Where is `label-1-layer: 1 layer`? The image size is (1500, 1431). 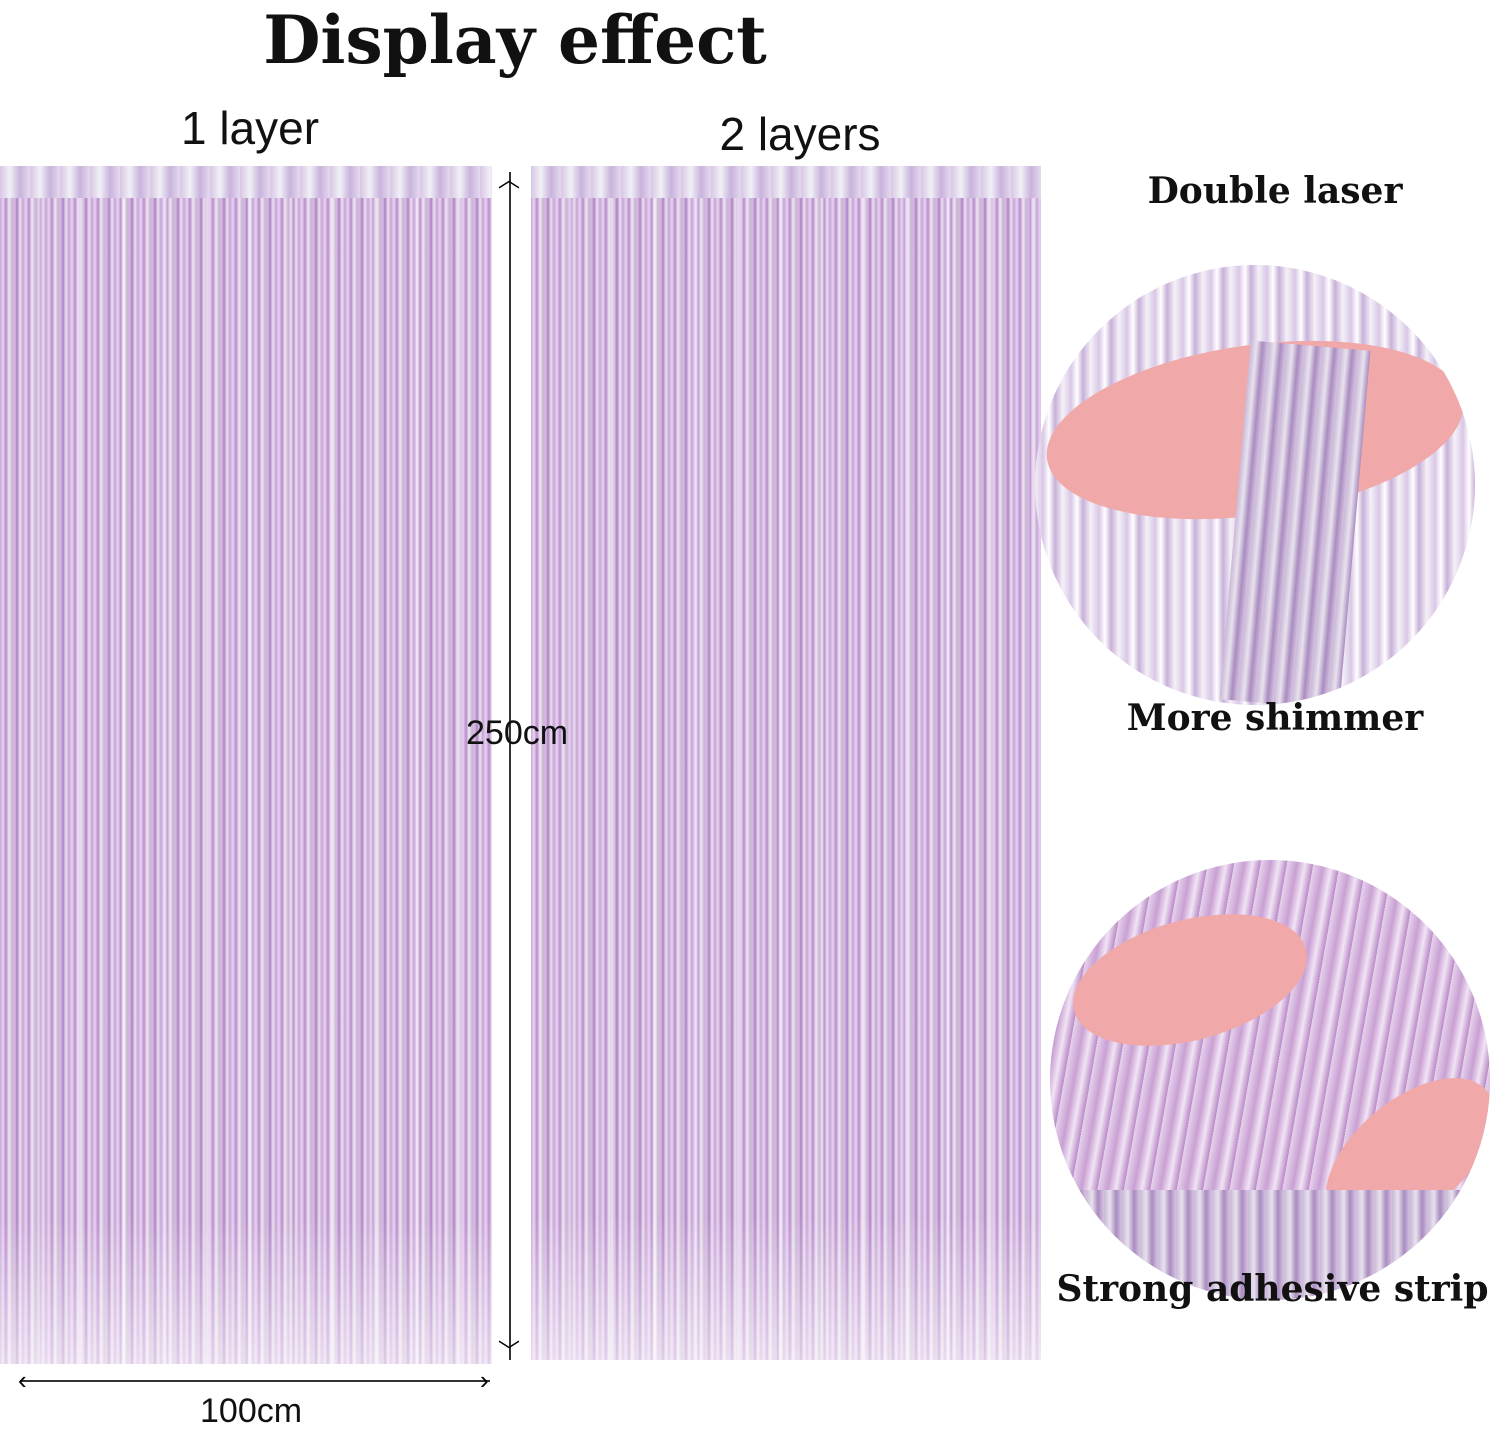 label-1-layer: 1 layer is located at coordinates (250, 128).